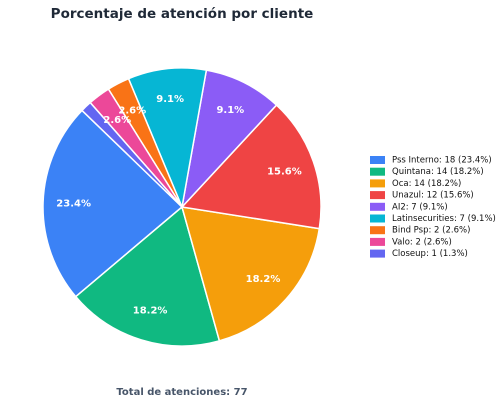 The height and width of the screenshot is (405, 500). I want to click on legend-label: AI2: 7 (9.1%), so click(420, 207).